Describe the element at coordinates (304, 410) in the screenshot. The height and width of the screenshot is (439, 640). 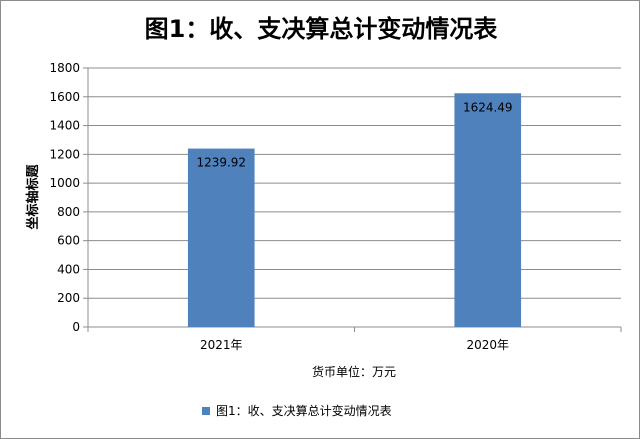
I see `legend-label: 图1：收、支决算总计变动情况表` at that location.